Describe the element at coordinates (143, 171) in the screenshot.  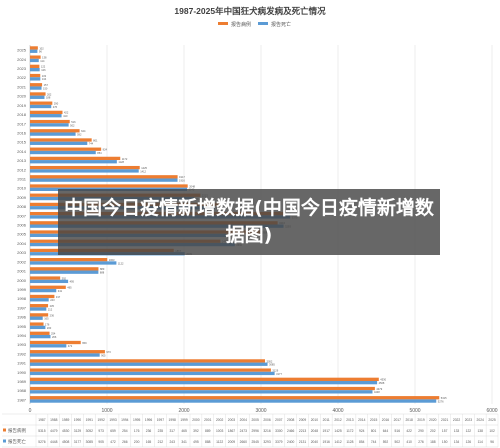
I see `data-label-deaths: 1412` at that location.